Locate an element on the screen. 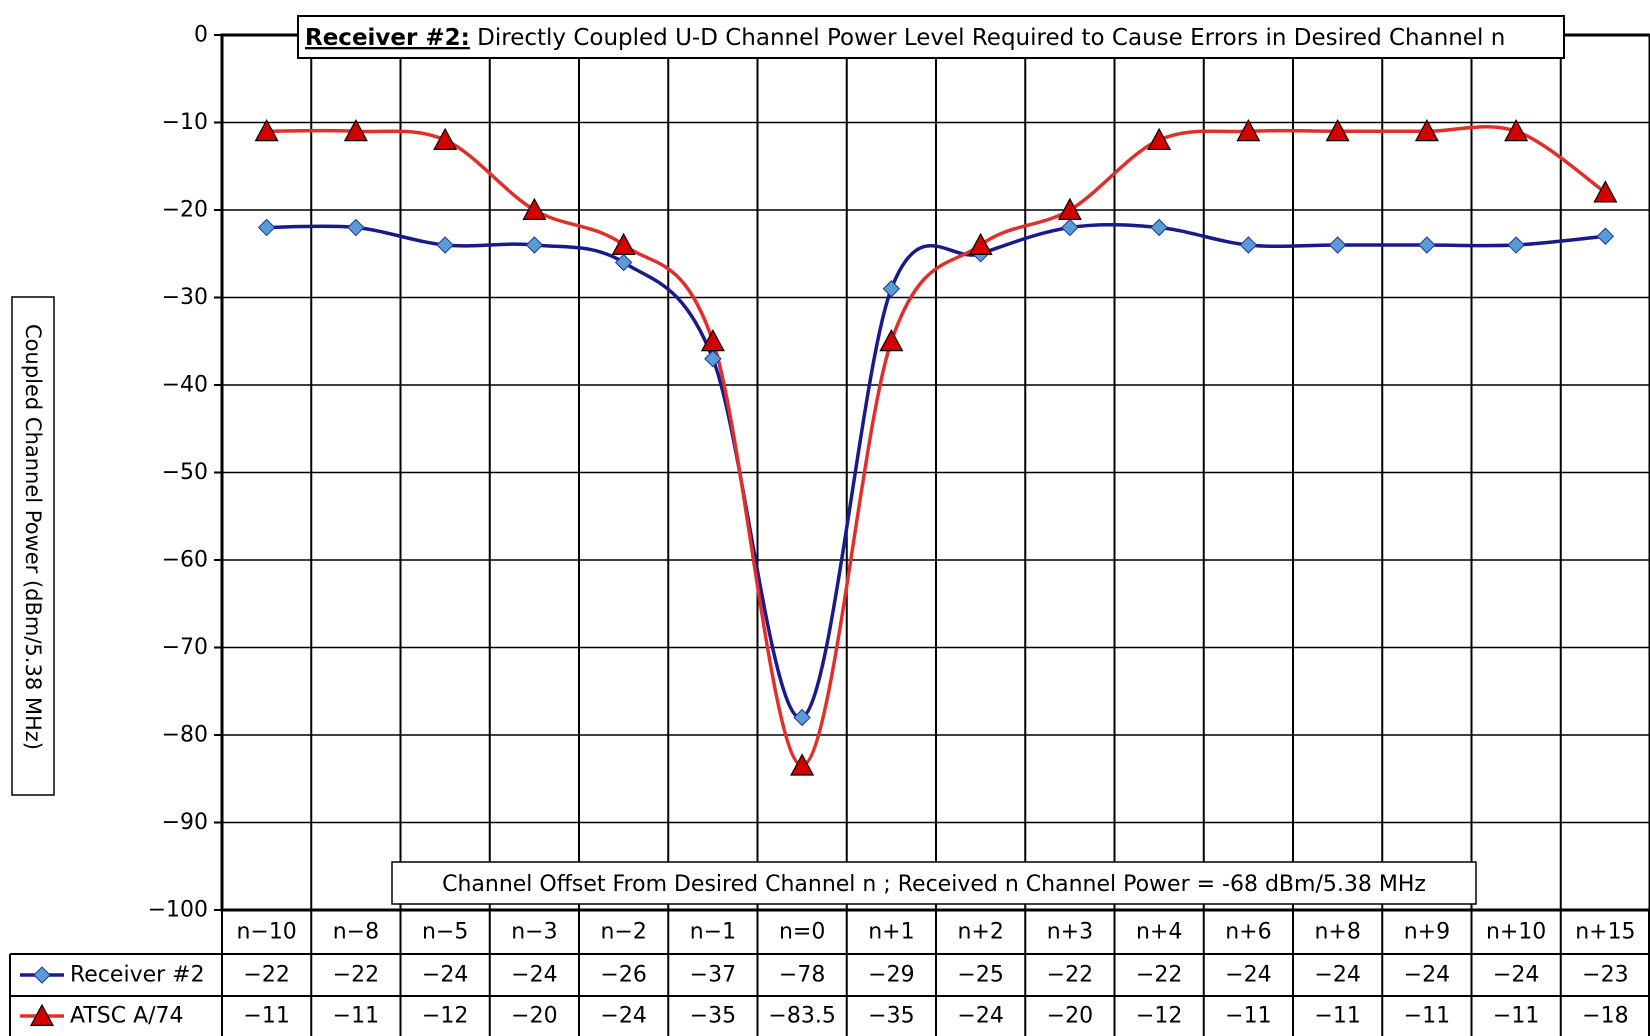 The image size is (1650, 1036). x-tick-label: n+6 is located at coordinates (1248, 932).